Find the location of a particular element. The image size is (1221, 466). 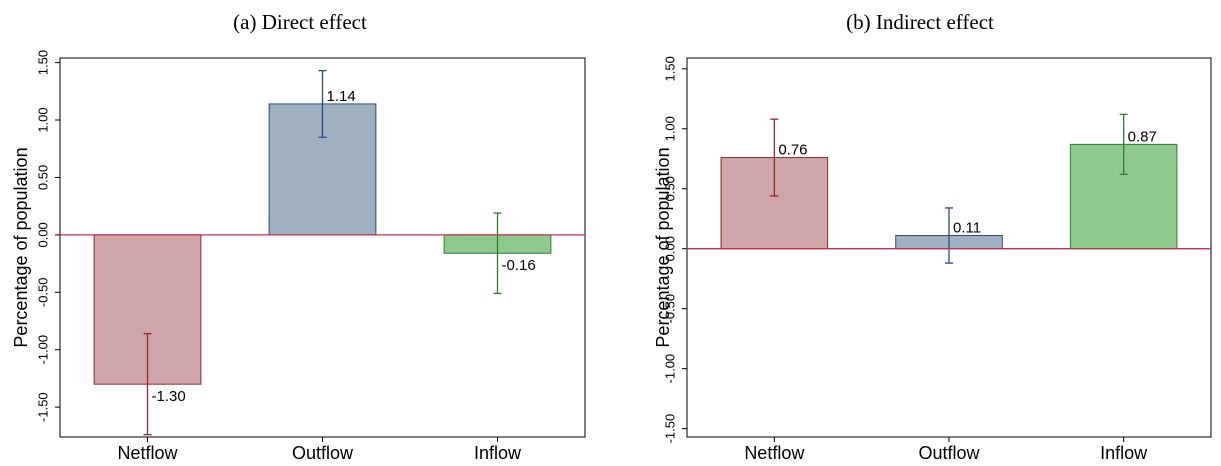

value-label: 1.14 is located at coordinates (341, 96).